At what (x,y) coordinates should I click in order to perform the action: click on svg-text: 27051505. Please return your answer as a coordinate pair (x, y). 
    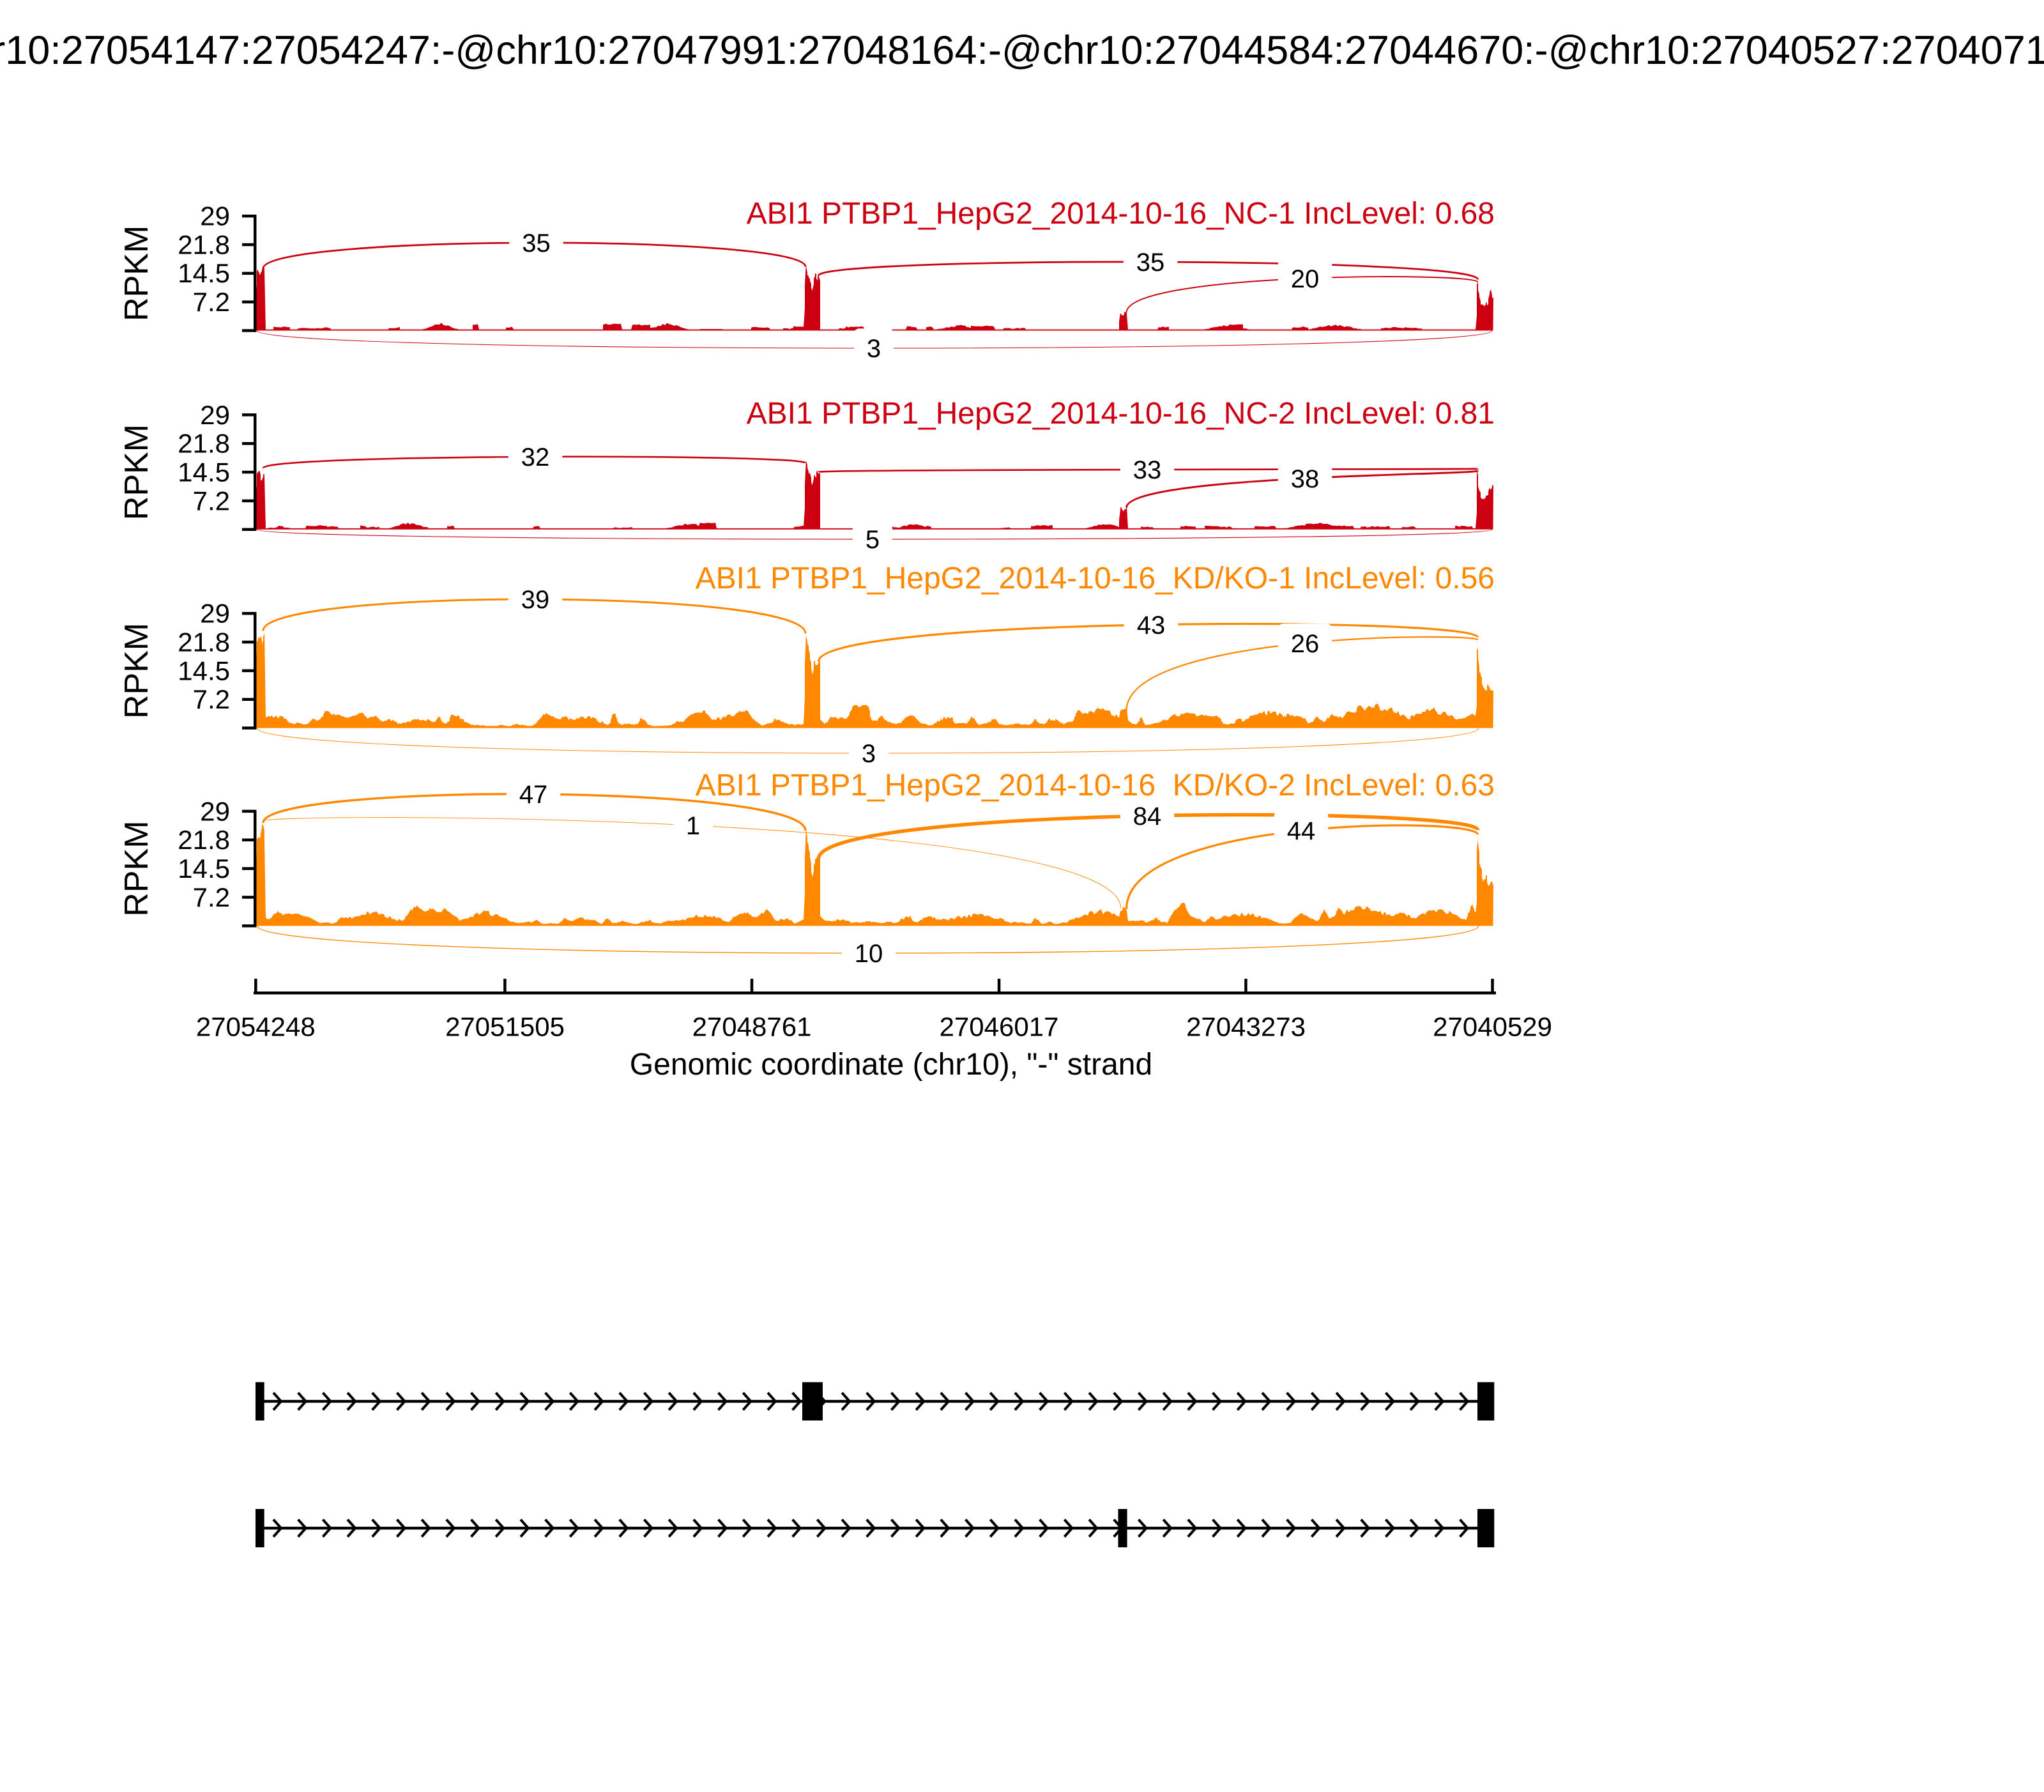
    Looking at the image, I should click on (505, 1027).